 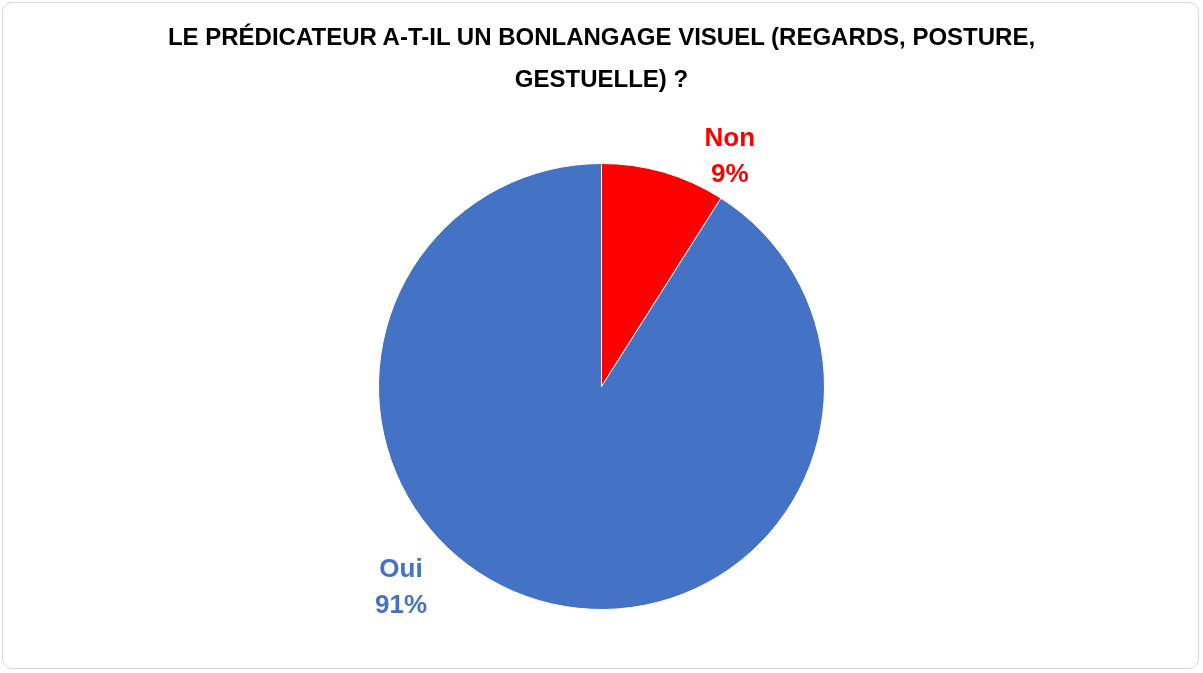 I want to click on slice-label: Oui, so click(x=401, y=567).